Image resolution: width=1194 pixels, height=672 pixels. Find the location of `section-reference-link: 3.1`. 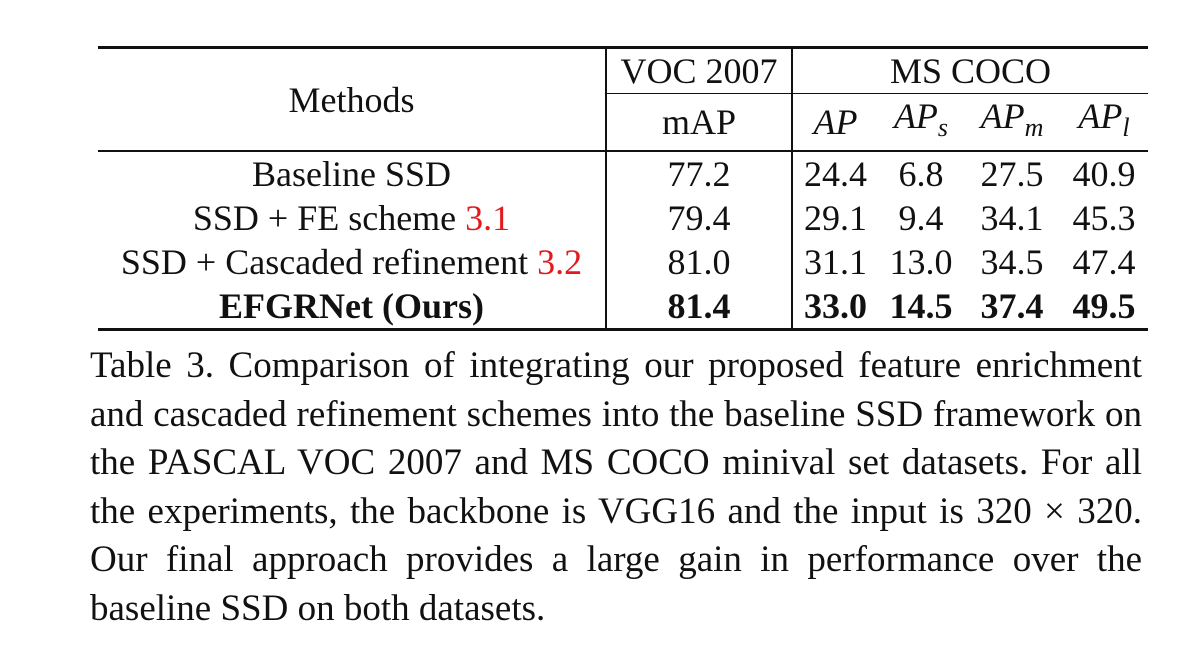

section-reference-link: 3.1 is located at coordinates (488, 218).